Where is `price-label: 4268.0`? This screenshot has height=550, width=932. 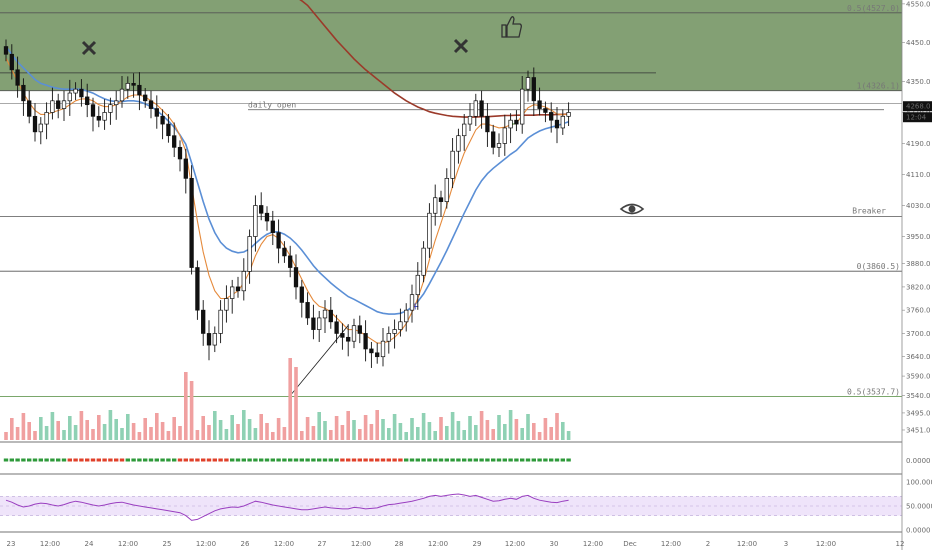
price-label: 4268.0 is located at coordinates (918, 107).